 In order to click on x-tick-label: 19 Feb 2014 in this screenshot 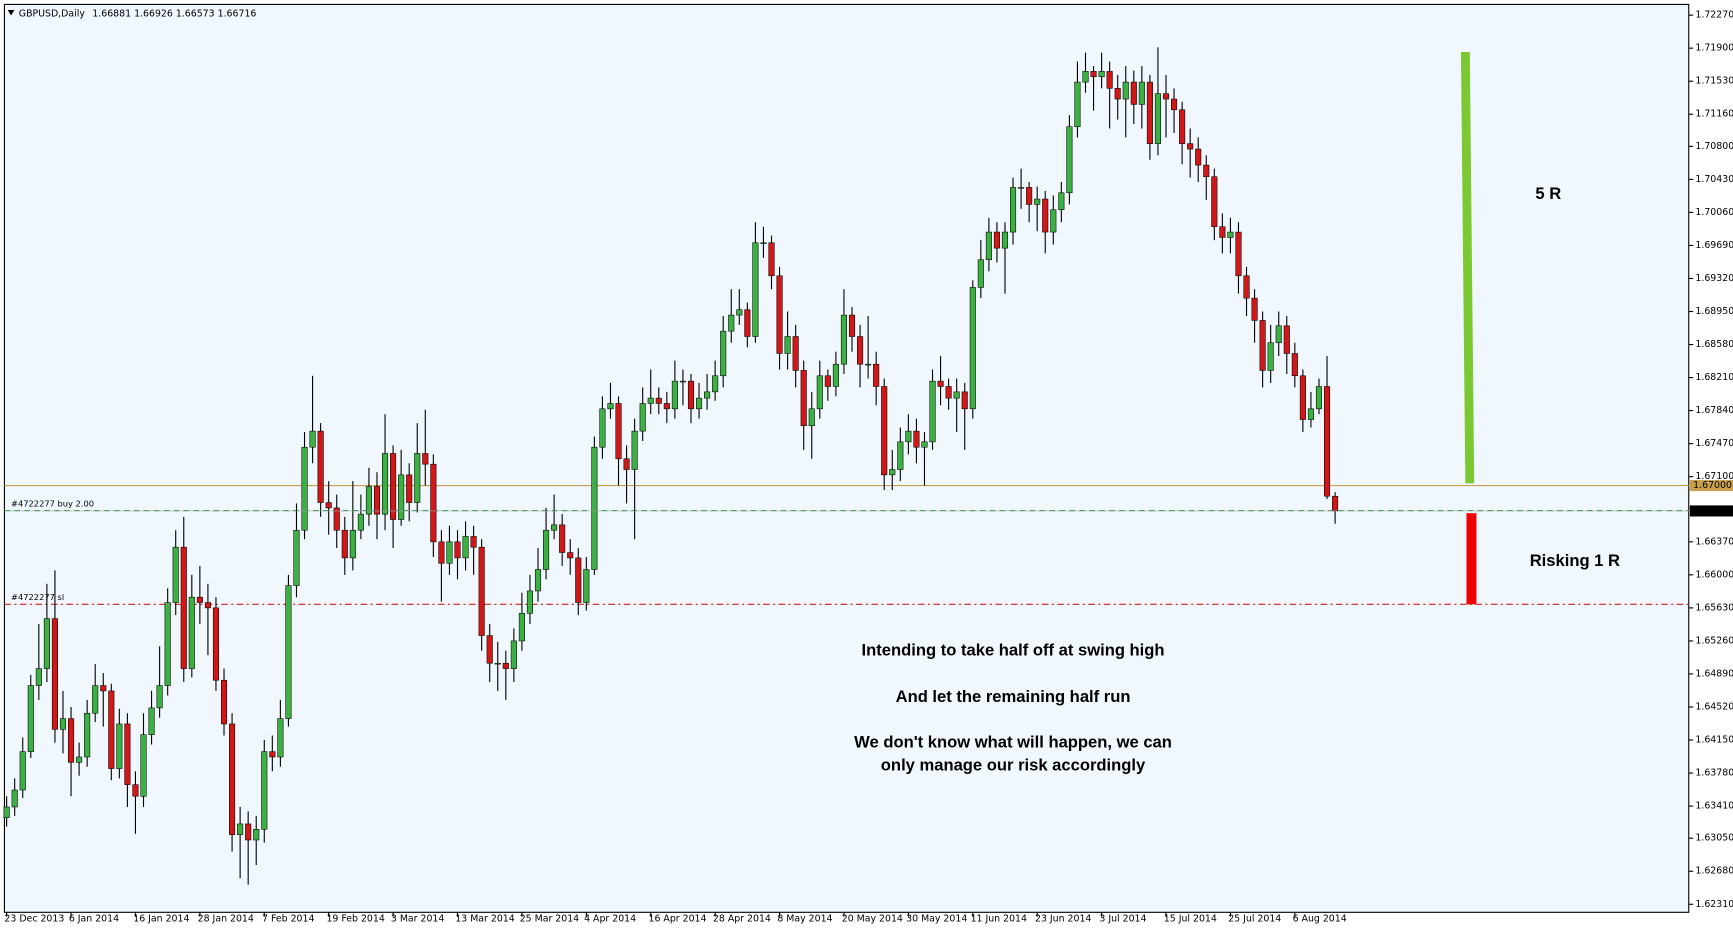, I will do `click(355, 918)`.